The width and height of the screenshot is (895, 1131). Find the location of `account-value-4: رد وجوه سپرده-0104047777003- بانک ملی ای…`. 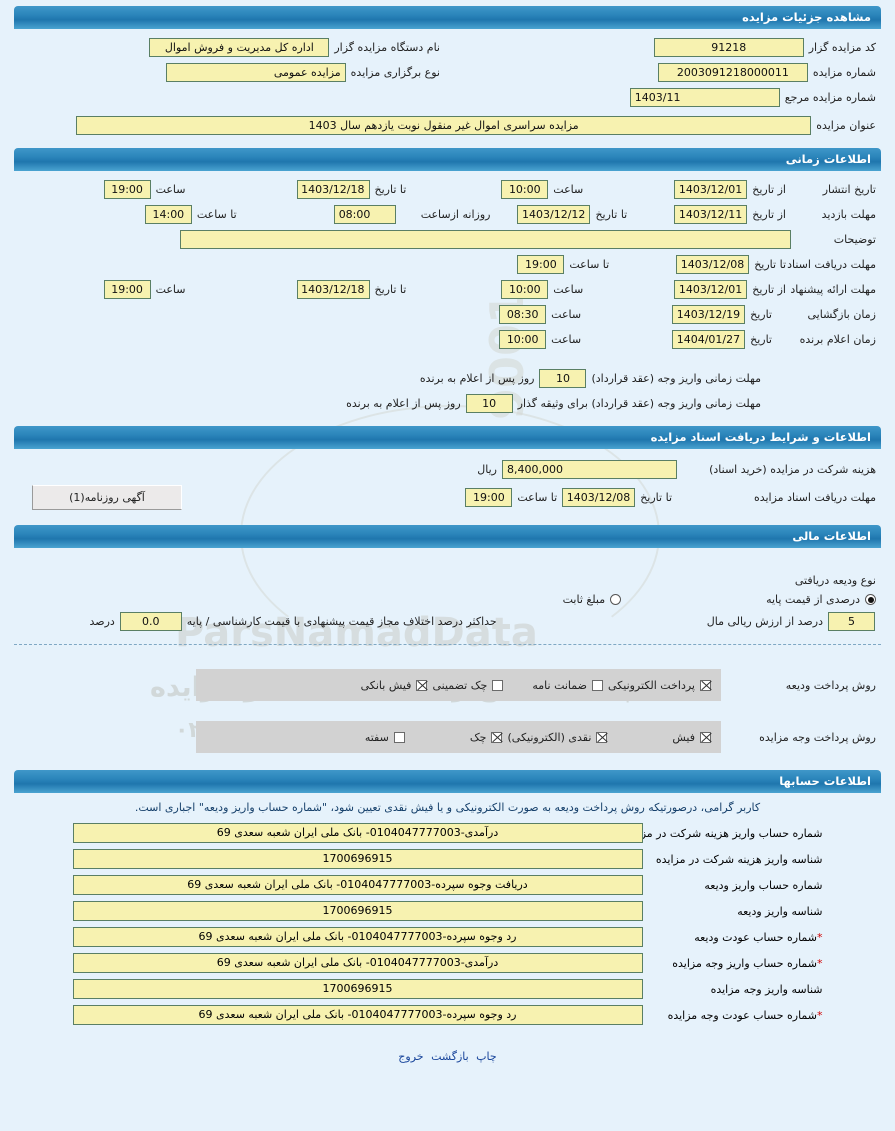

account-value-4: رد وجوه سپرده-0104047777003- بانک ملی ای… is located at coordinates (357, 937).